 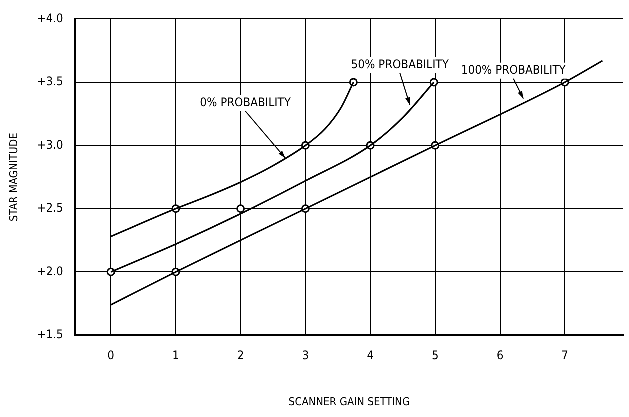 What do you see at coordinates (370, 355) in the screenshot?
I see `x-tick-label: 4` at bounding box center [370, 355].